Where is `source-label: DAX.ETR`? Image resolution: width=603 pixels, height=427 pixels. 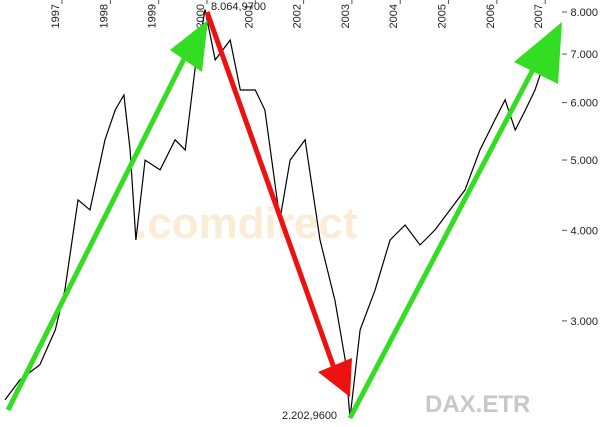 source-label: DAX.ETR is located at coordinates (477, 404).